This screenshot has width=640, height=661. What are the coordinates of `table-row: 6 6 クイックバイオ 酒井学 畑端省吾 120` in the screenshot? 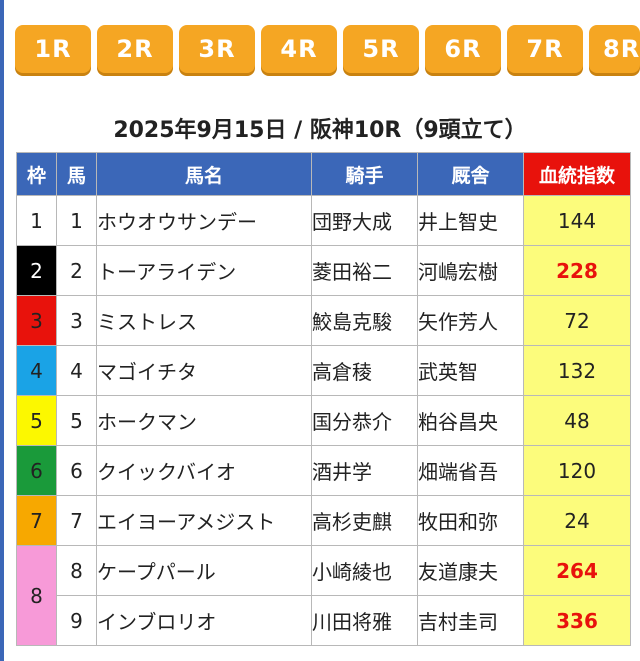 It's located at (323, 470).